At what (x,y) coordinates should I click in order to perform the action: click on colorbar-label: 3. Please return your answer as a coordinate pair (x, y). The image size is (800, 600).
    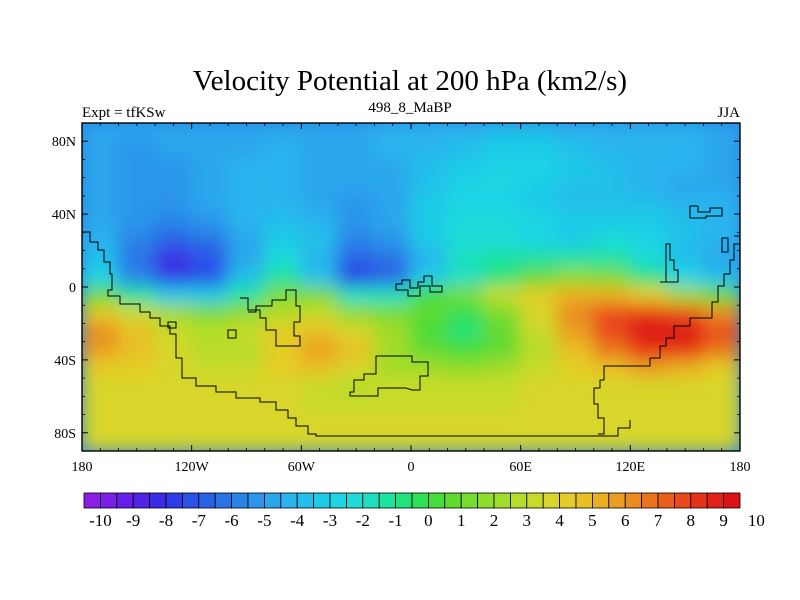
    Looking at the image, I should click on (527, 520).